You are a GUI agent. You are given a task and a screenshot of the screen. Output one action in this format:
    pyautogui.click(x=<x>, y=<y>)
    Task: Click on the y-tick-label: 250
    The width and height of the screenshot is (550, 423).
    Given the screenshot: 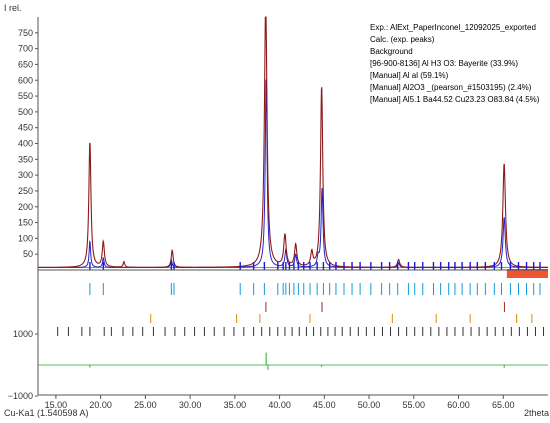 What is the action you would take?
    pyautogui.click(x=25, y=191)
    